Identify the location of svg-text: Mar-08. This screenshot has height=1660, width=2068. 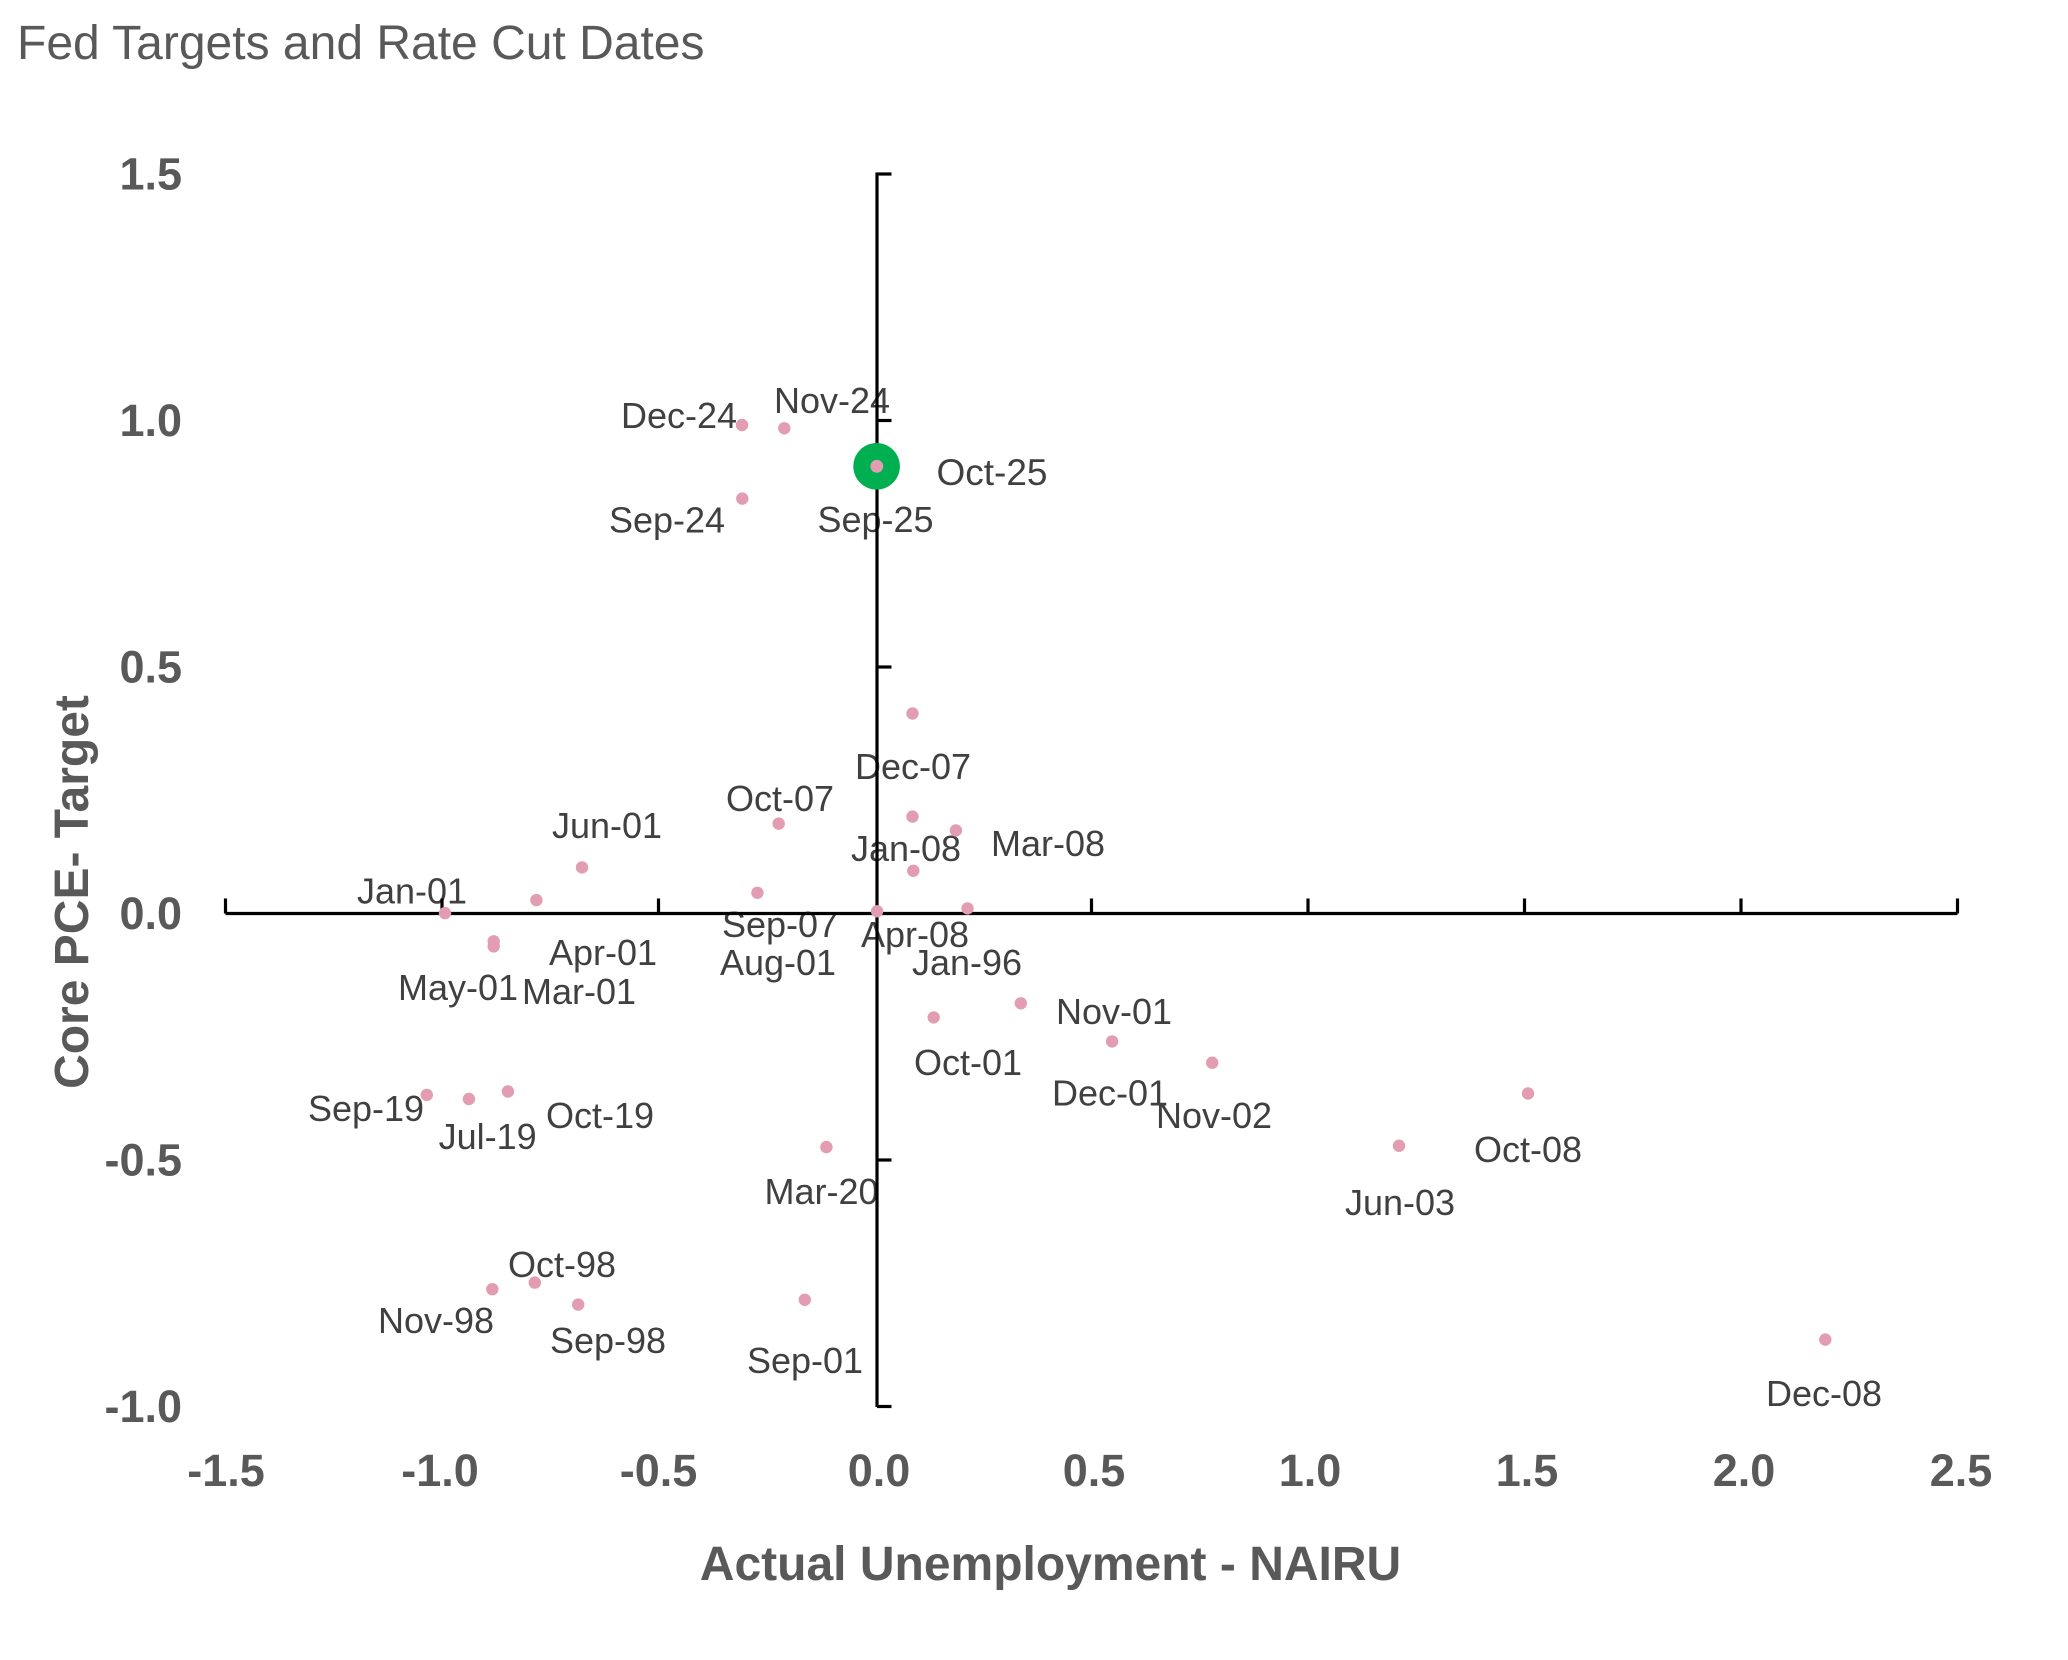
(1048, 843).